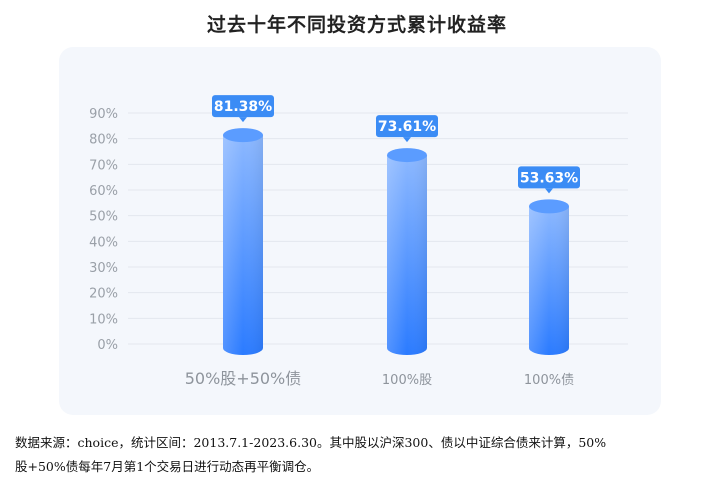 The height and width of the screenshot is (491, 714). I want to click on category-label: 100%债, so click(549, 380).